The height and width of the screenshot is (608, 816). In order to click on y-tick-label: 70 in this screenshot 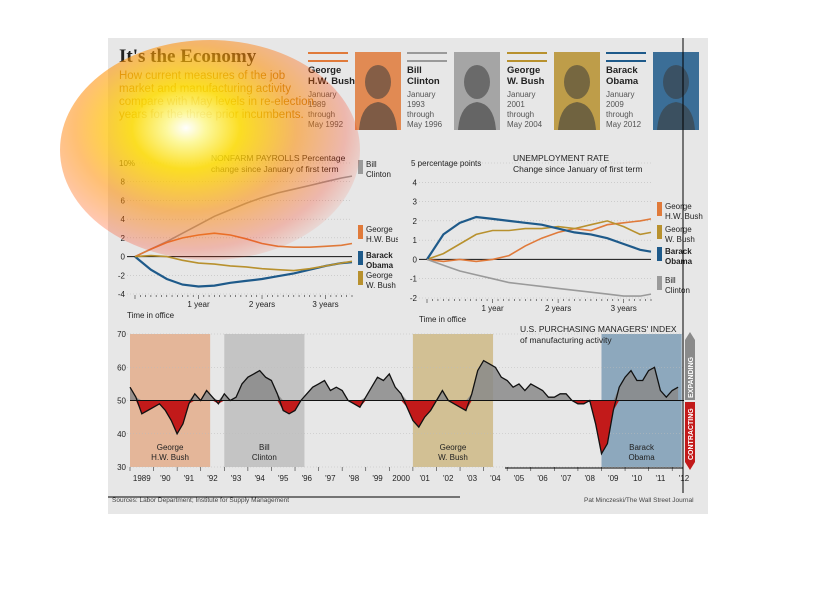, I will do `click(121, 334)`.